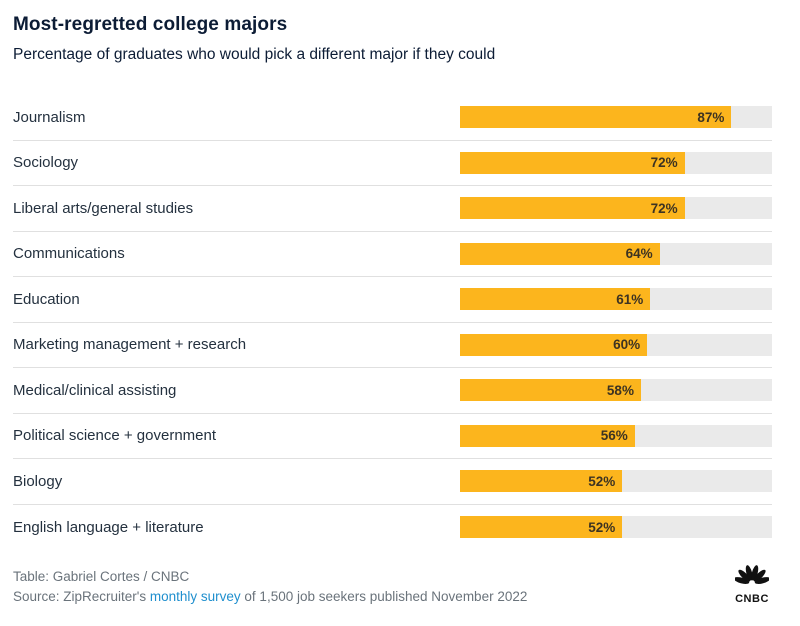  I want to click on bar-fill: 61%, so click(555, 299).